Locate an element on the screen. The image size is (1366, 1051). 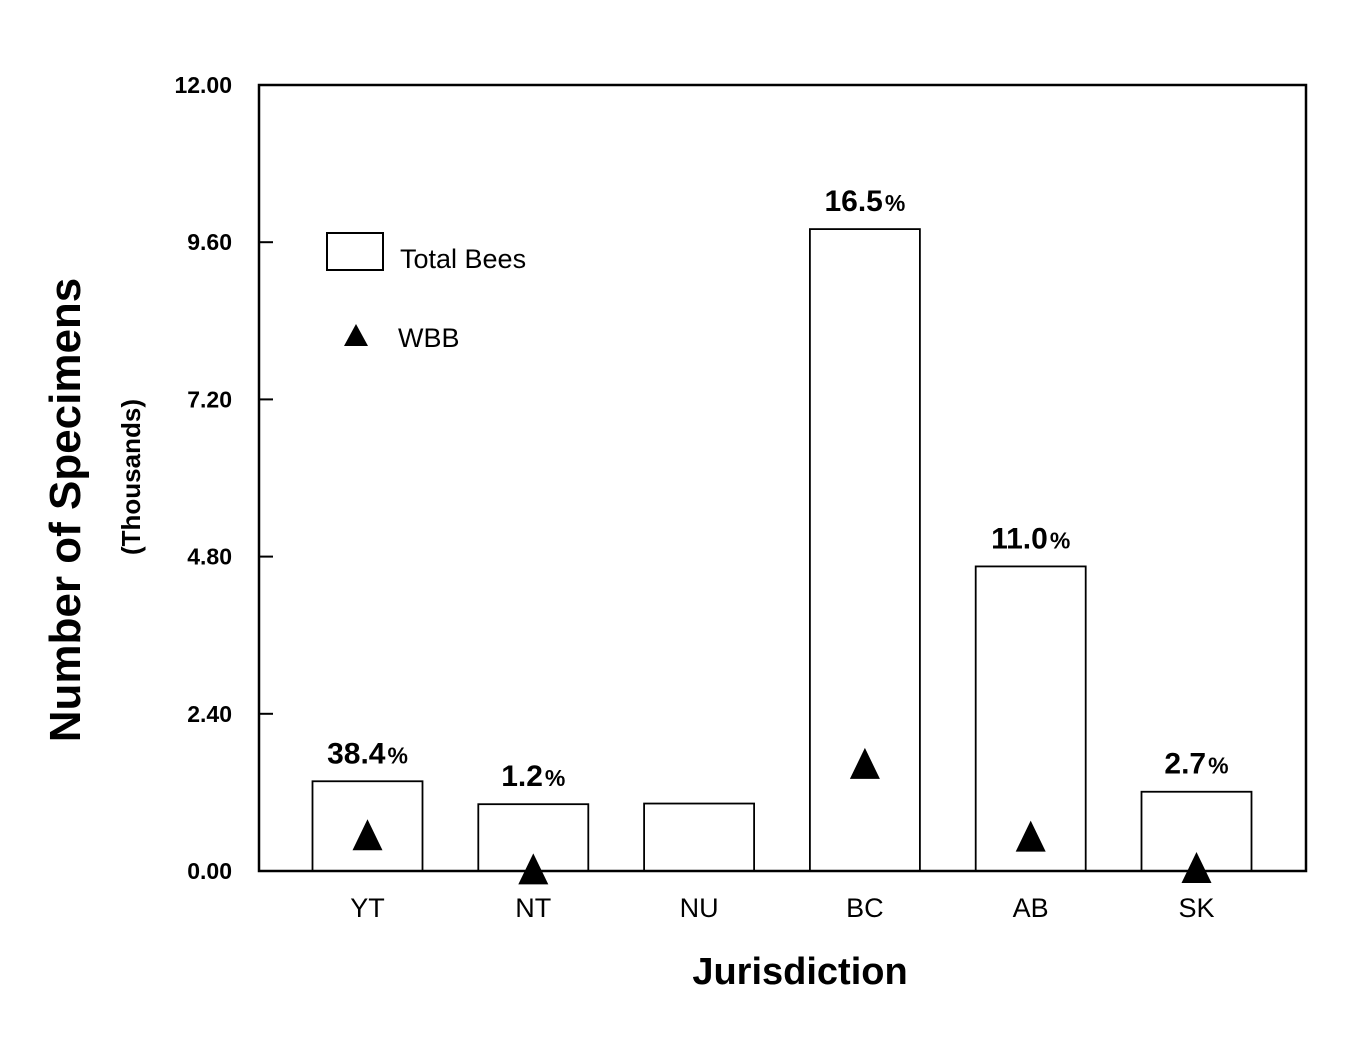
y-tick-label: 4.80 is located at coordinates (209, 557).